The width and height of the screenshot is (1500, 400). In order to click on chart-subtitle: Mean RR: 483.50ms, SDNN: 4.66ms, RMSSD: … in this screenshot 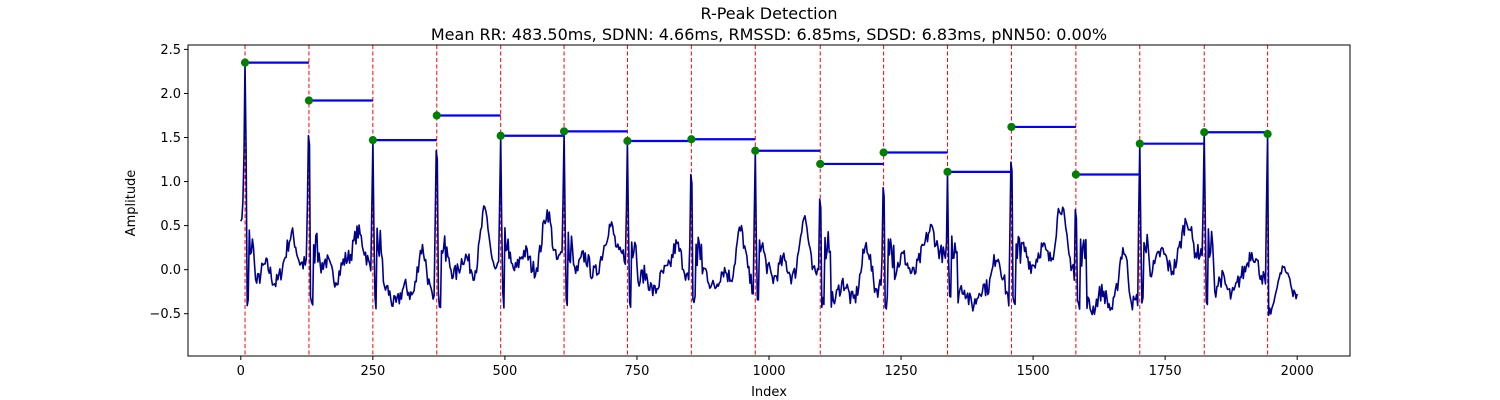, I will do `click(769, 34)`.